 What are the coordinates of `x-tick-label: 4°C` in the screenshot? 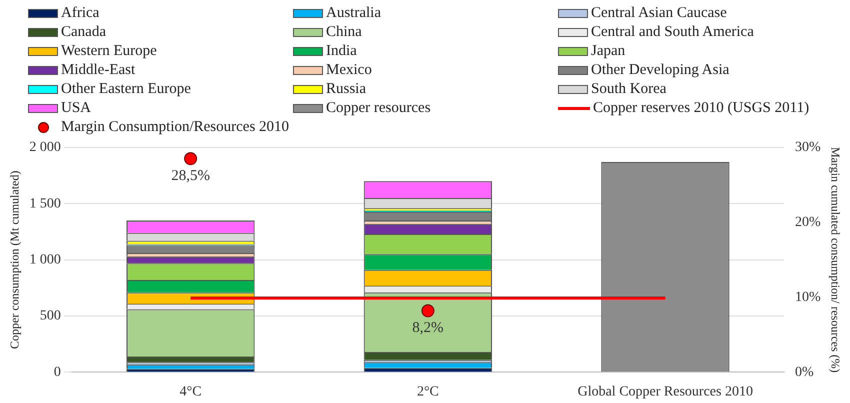 It's located at (191, 392).